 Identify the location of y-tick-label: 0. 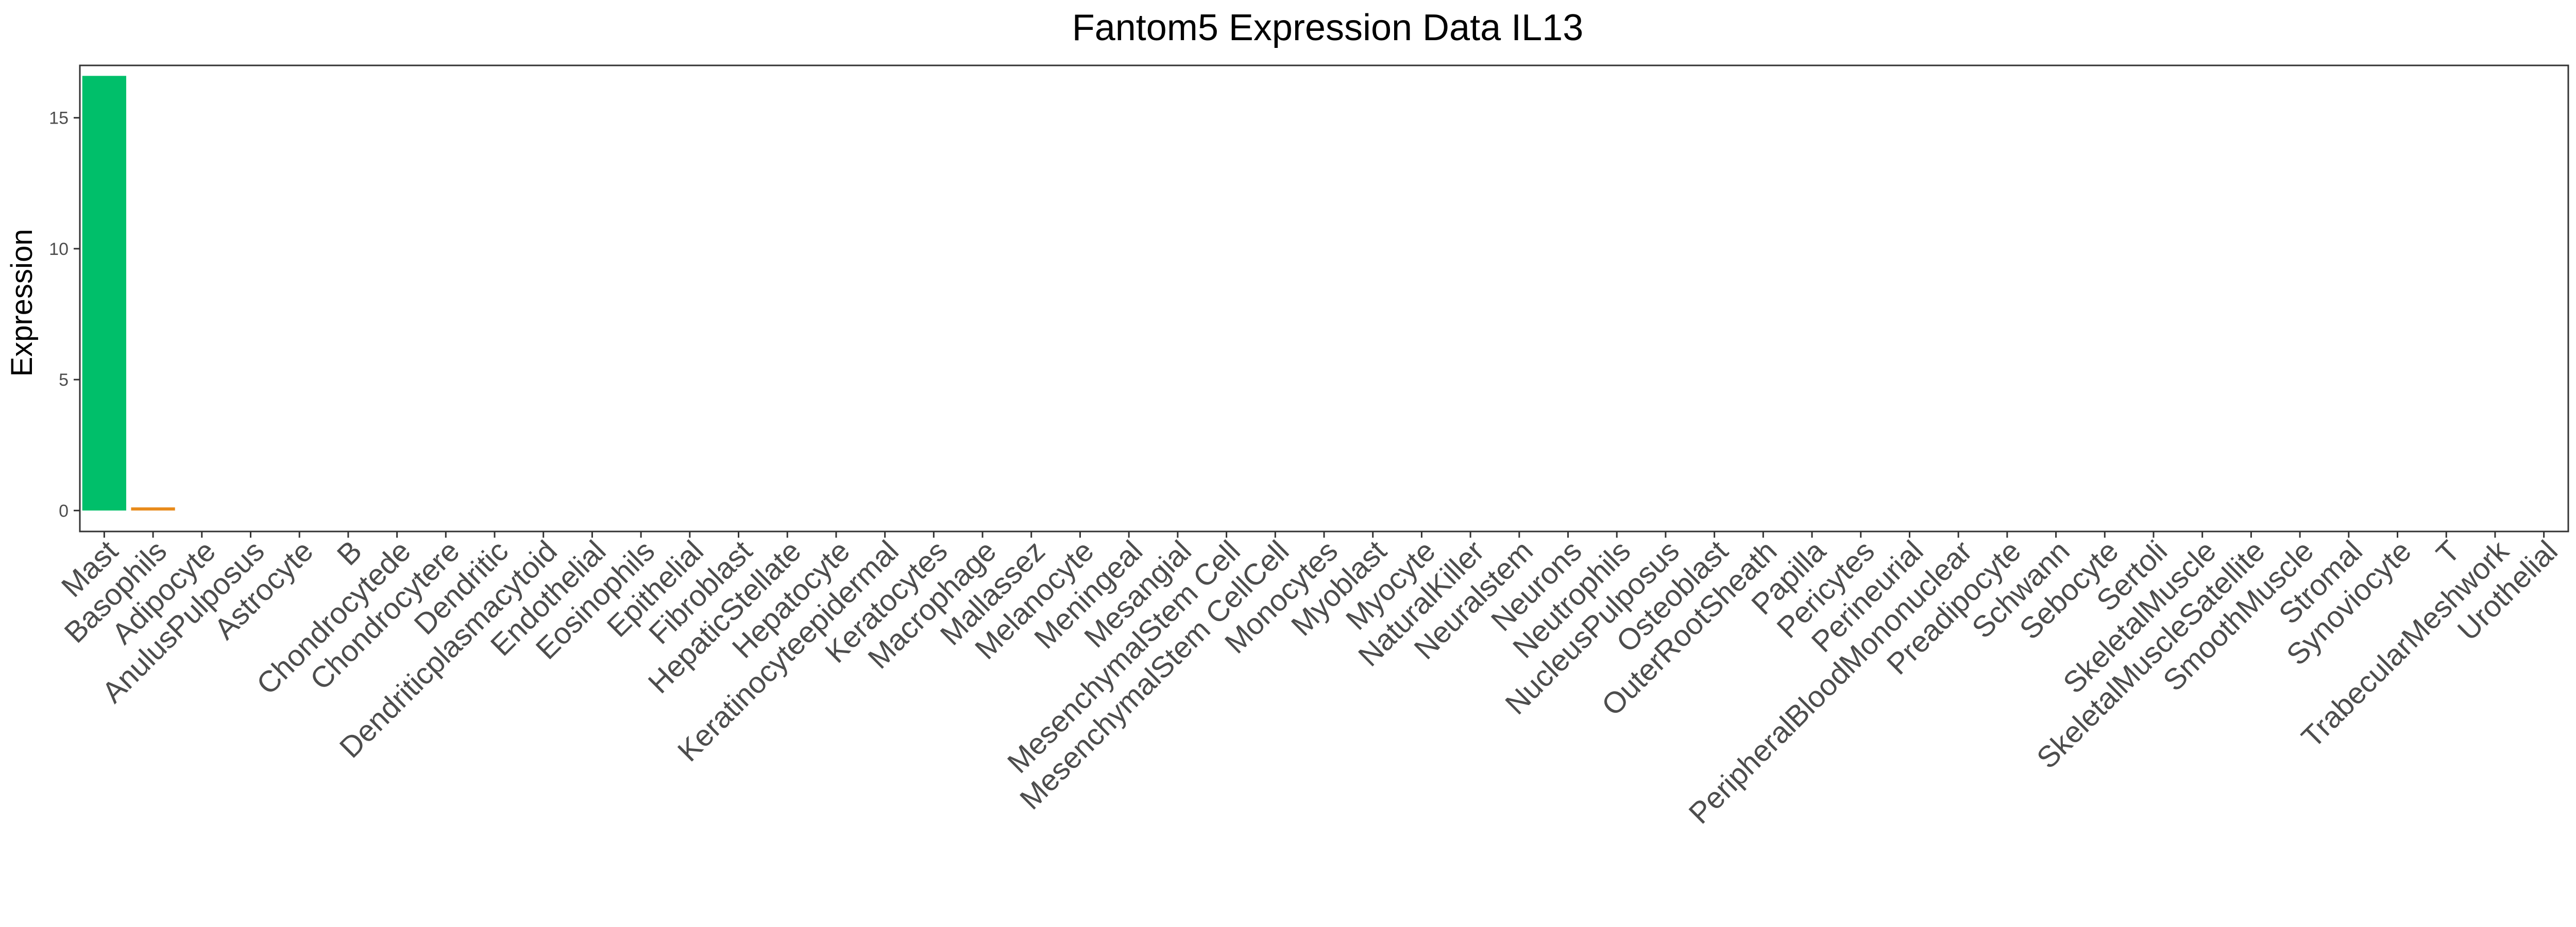
(64, 511).